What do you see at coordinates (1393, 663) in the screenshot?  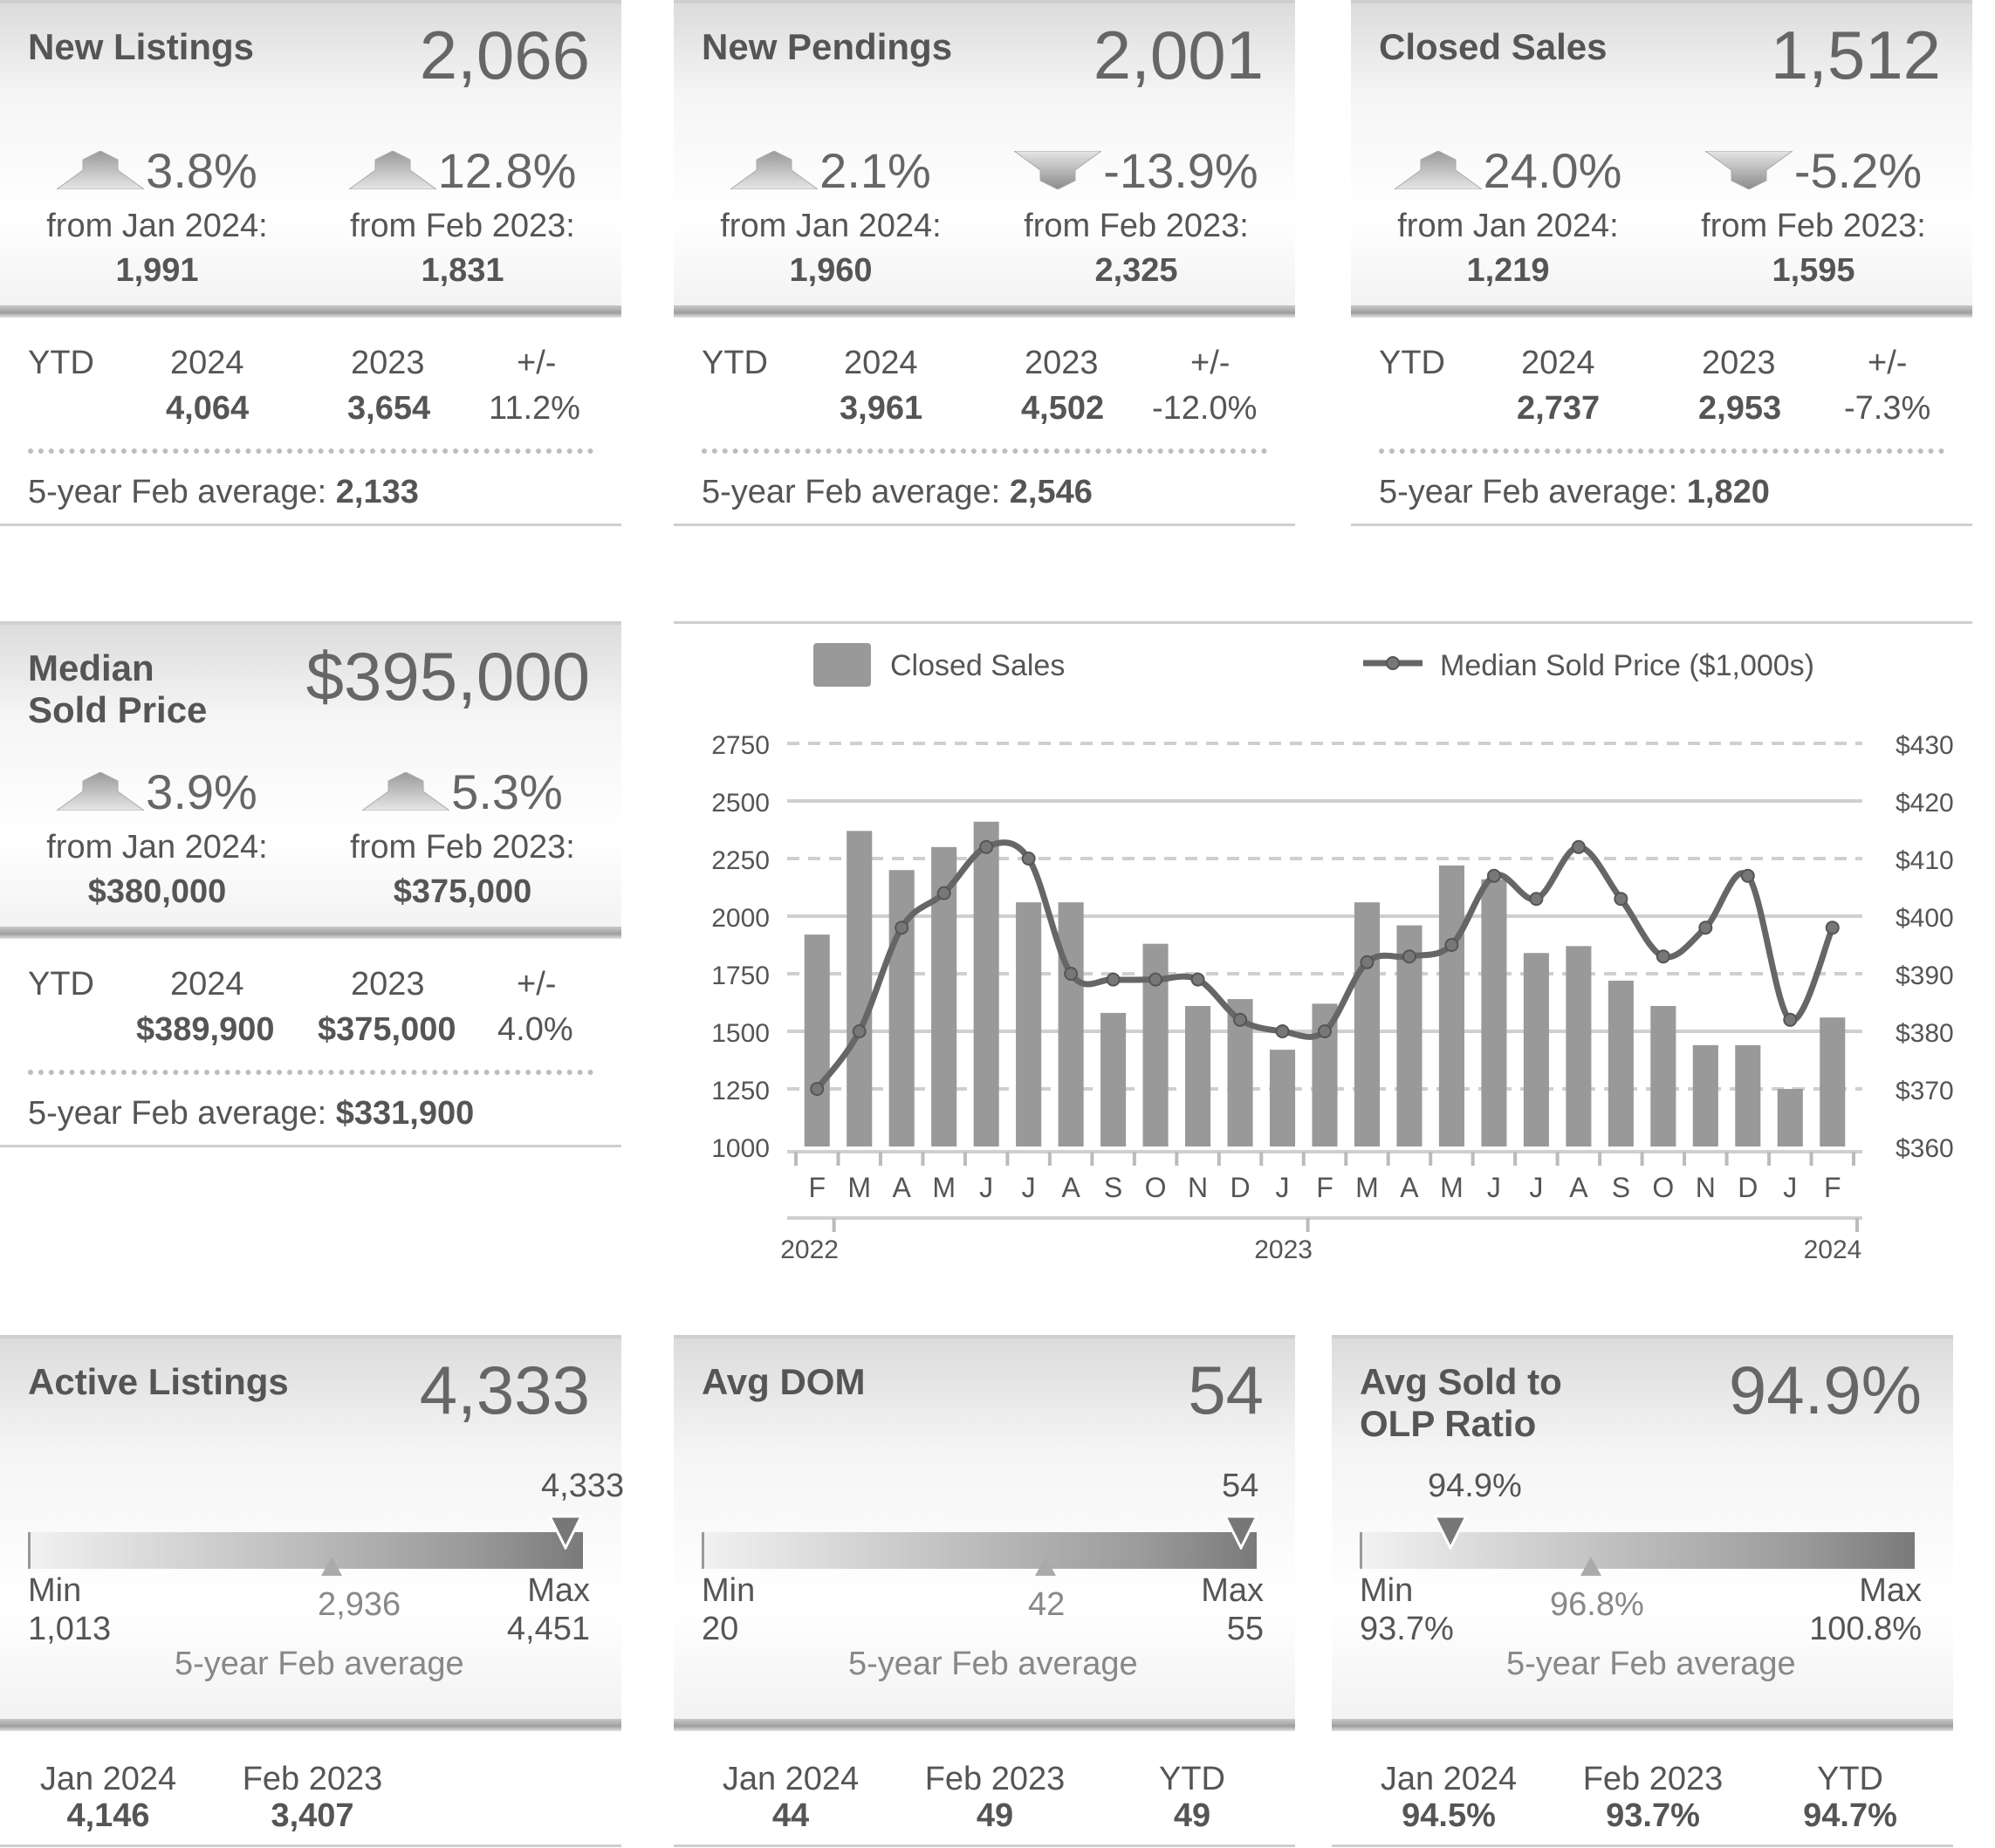 I see `legend-line-marker` at bounding box center [1393, 663].